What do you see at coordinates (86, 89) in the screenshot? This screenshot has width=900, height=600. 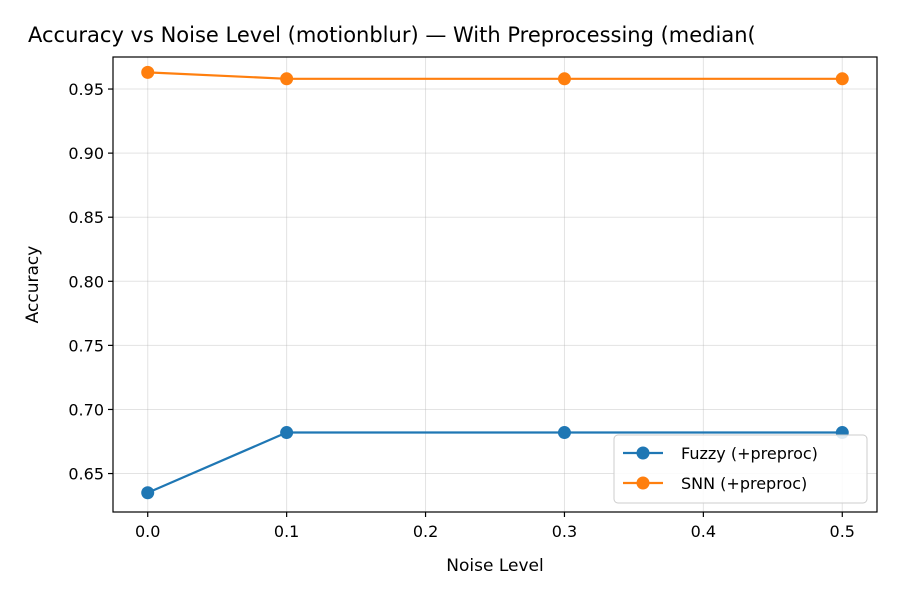 I see `y-tick-label: 0.95` at bounding box center [86, 89].